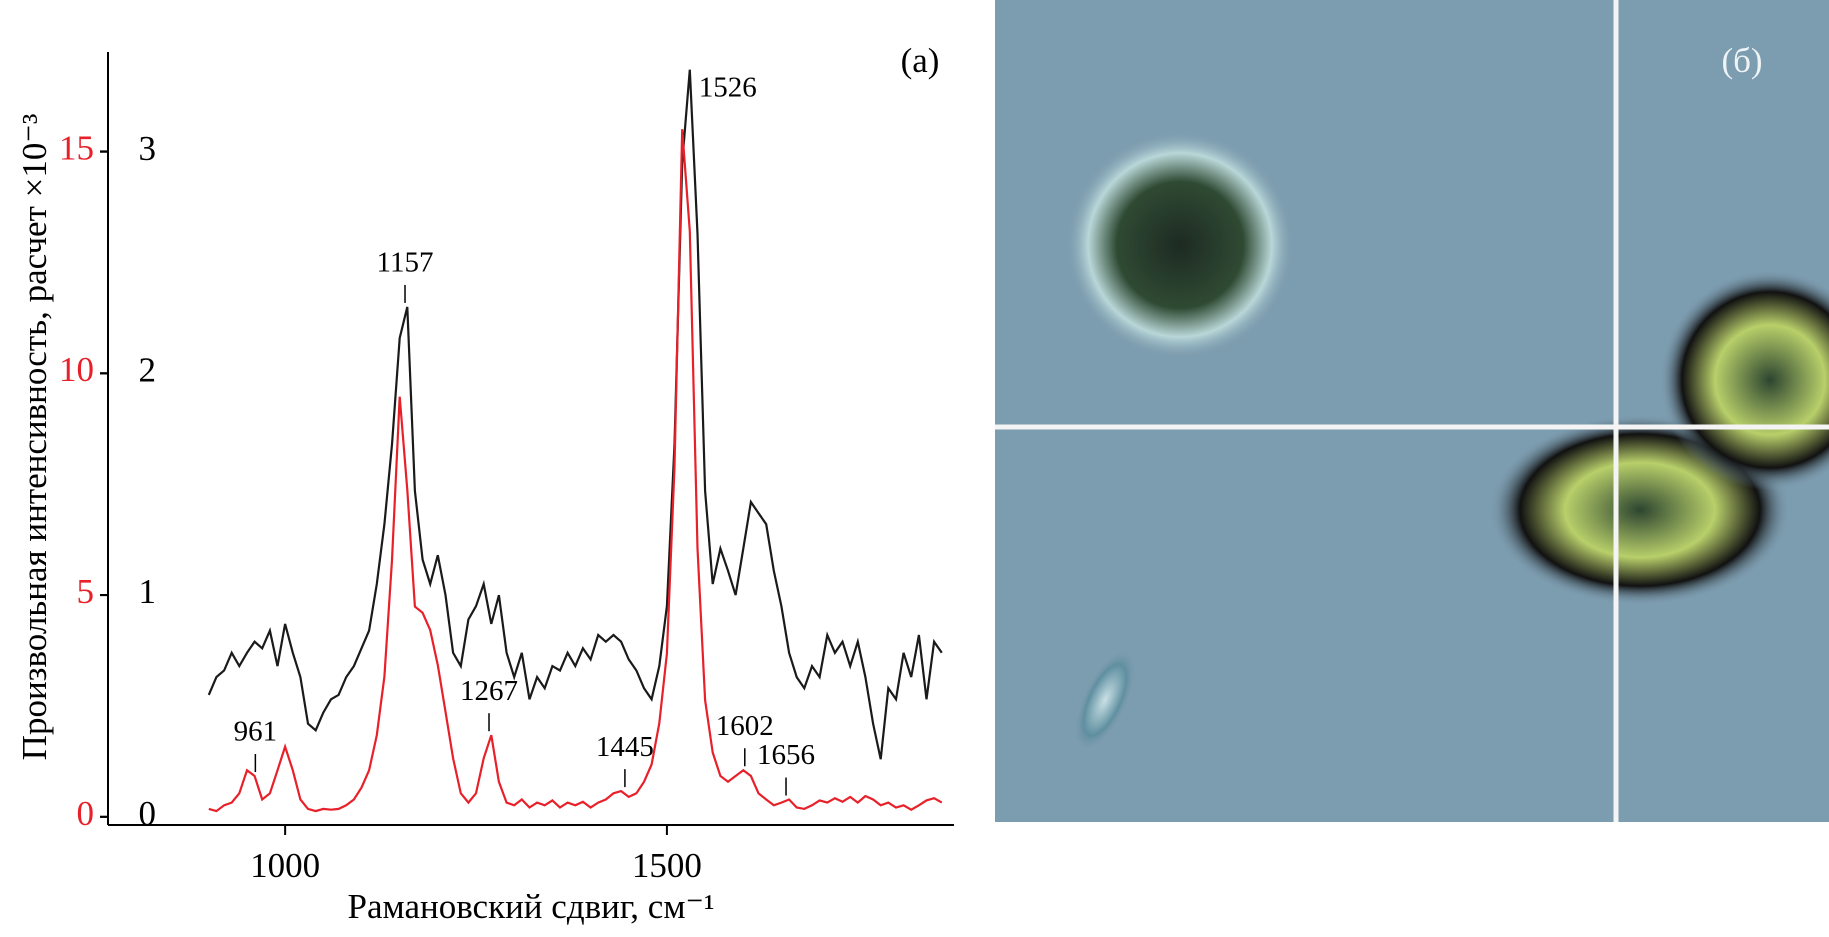 This screenshot has height=937, width=1829. I want to click on y-tick-label: 1, so click(148, 591).